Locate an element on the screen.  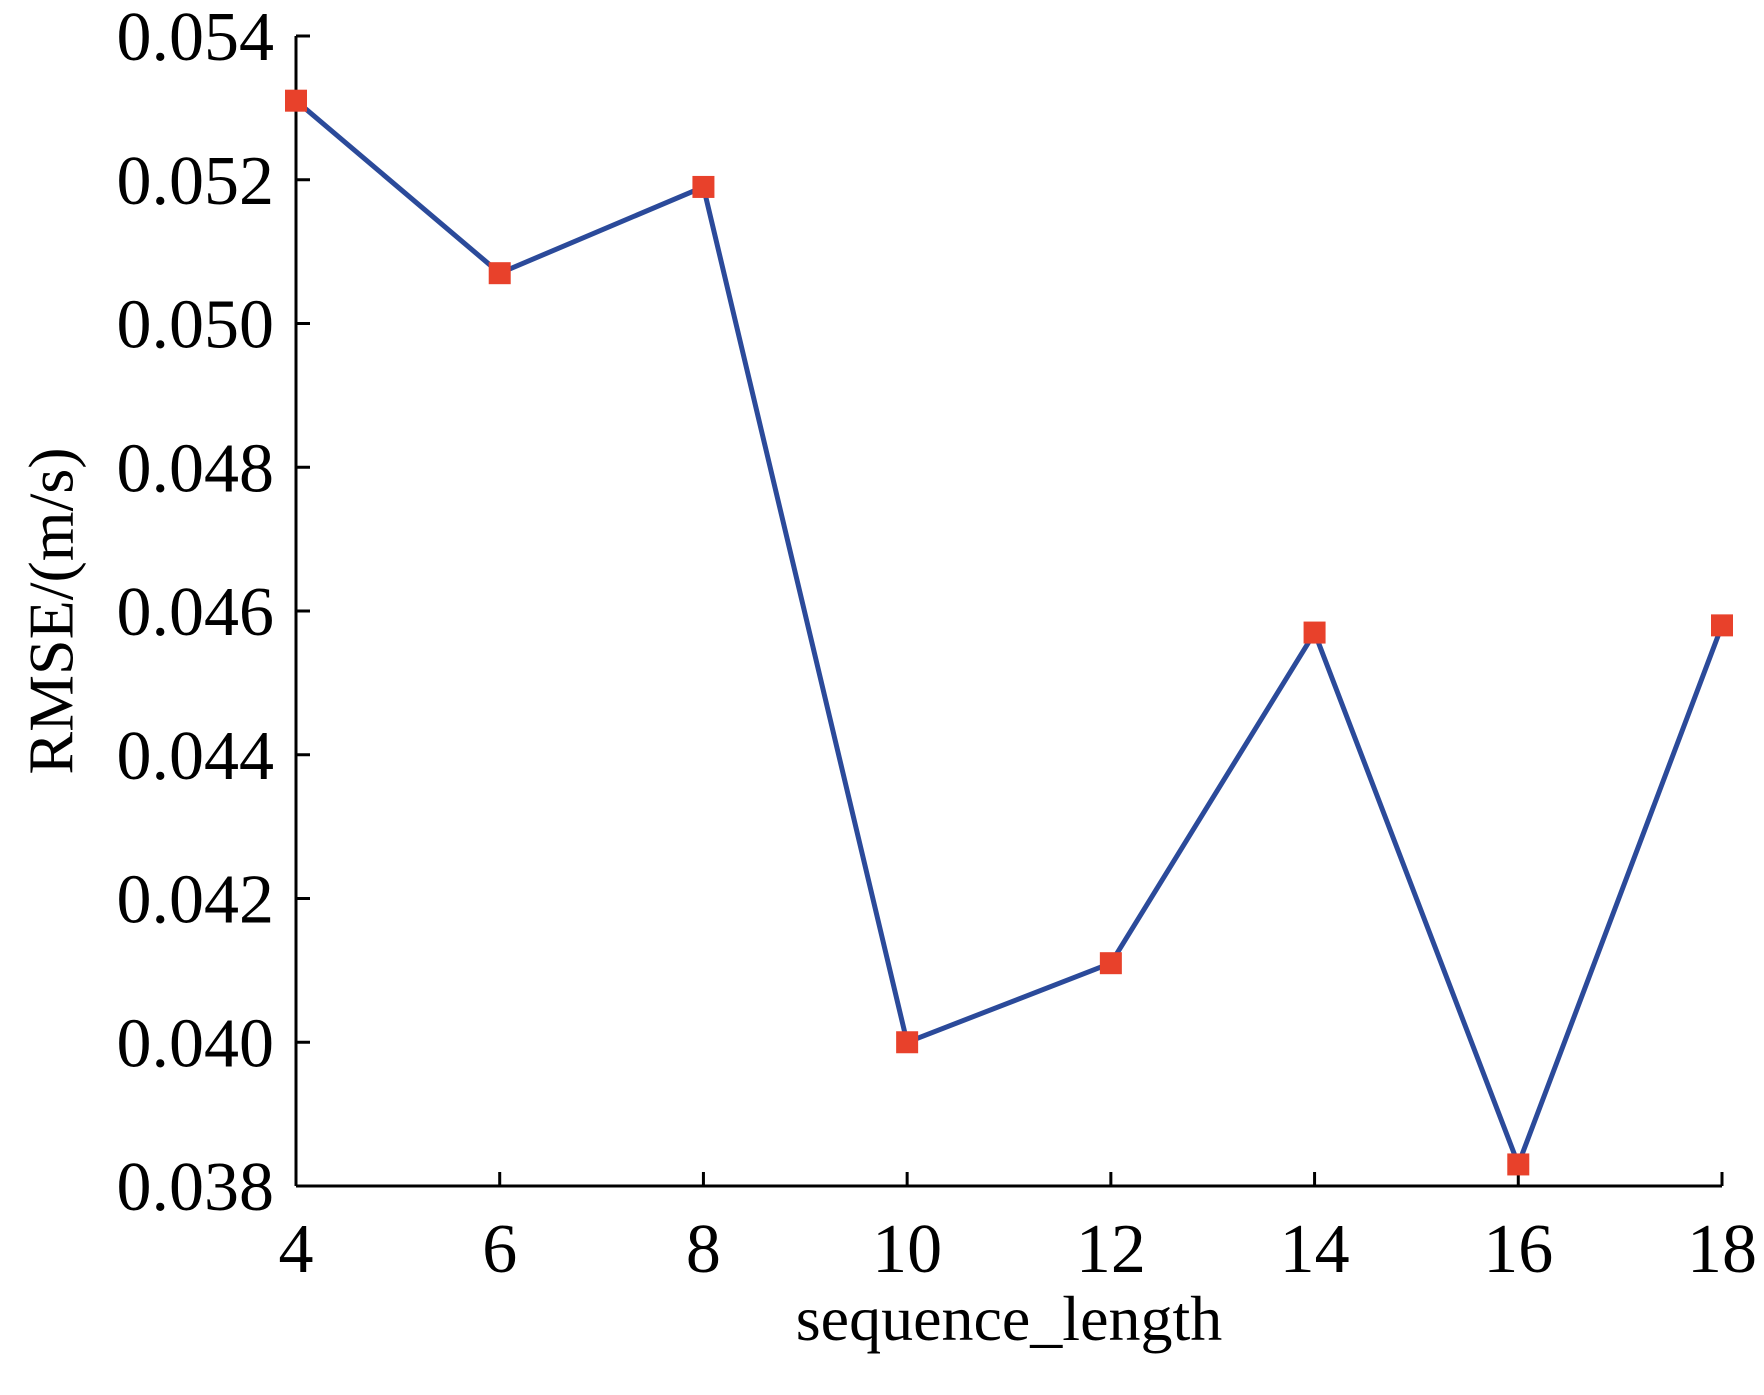
x-tick-label: 14 is located at coordinates (1315, 1249).